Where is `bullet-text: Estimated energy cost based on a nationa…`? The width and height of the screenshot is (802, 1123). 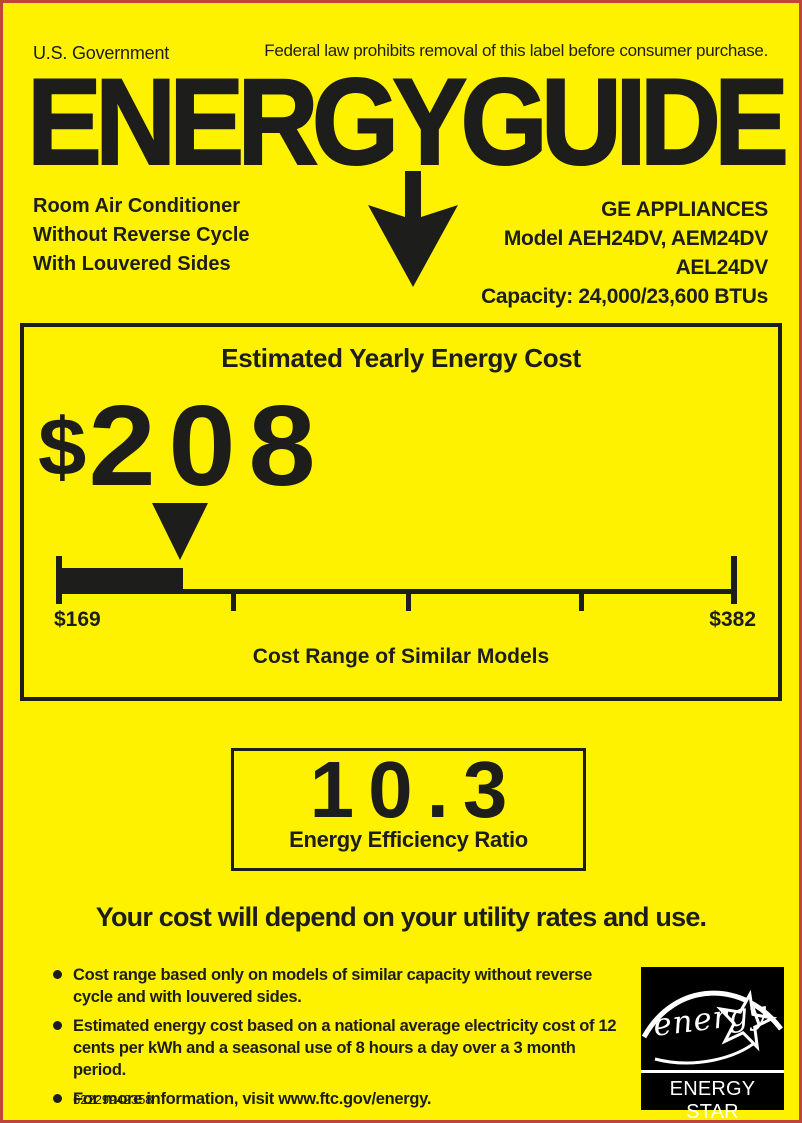 bullet-text: Estimated energy cost based on a nationa… is located at coordinates (345, 1048).